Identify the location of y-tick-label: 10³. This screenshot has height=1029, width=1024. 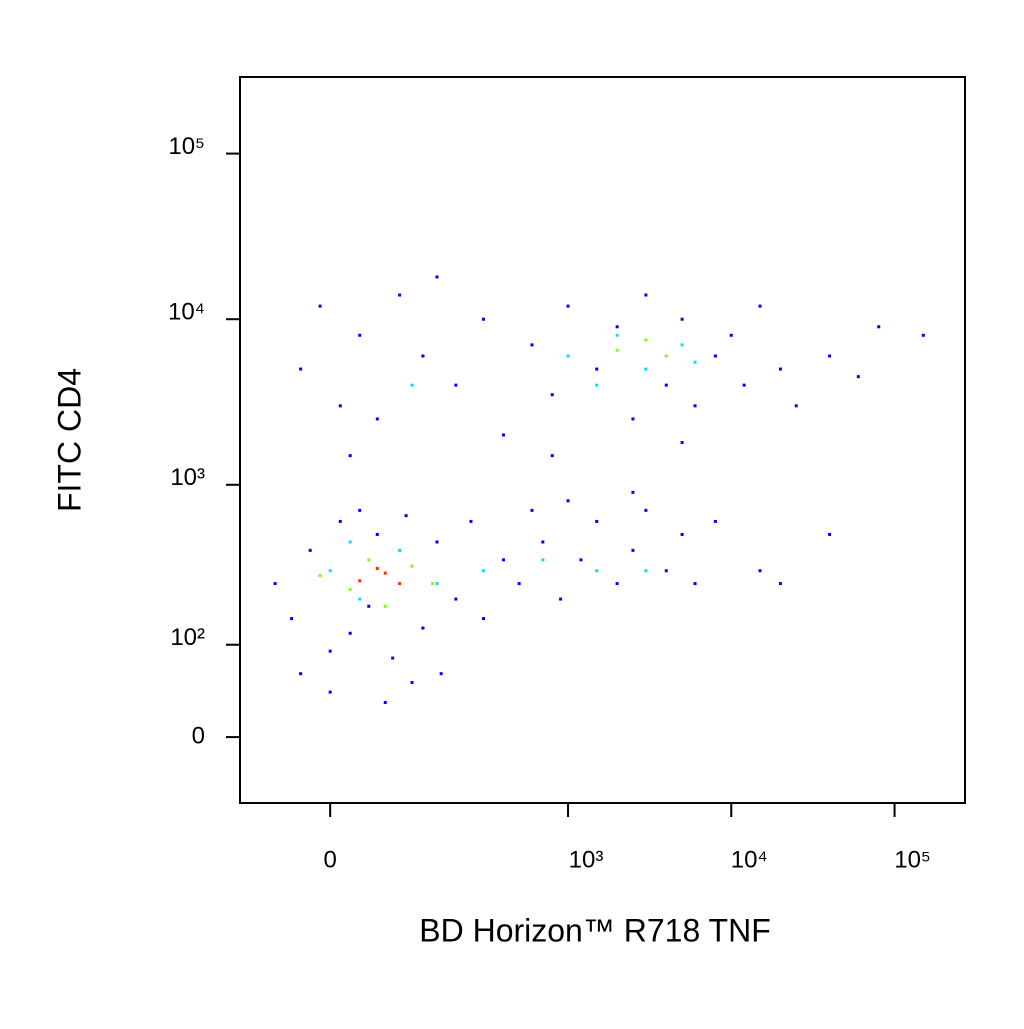
(187, 477).